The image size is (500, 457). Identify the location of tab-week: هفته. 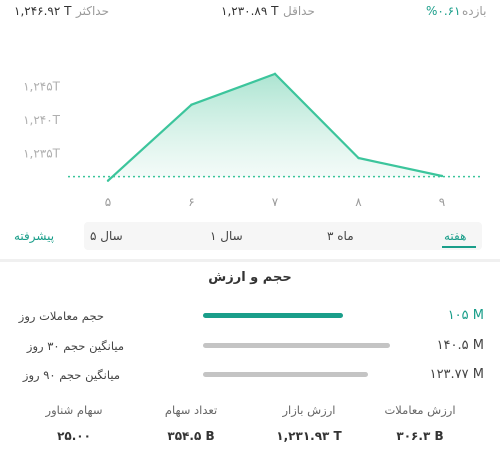
(455, 236).